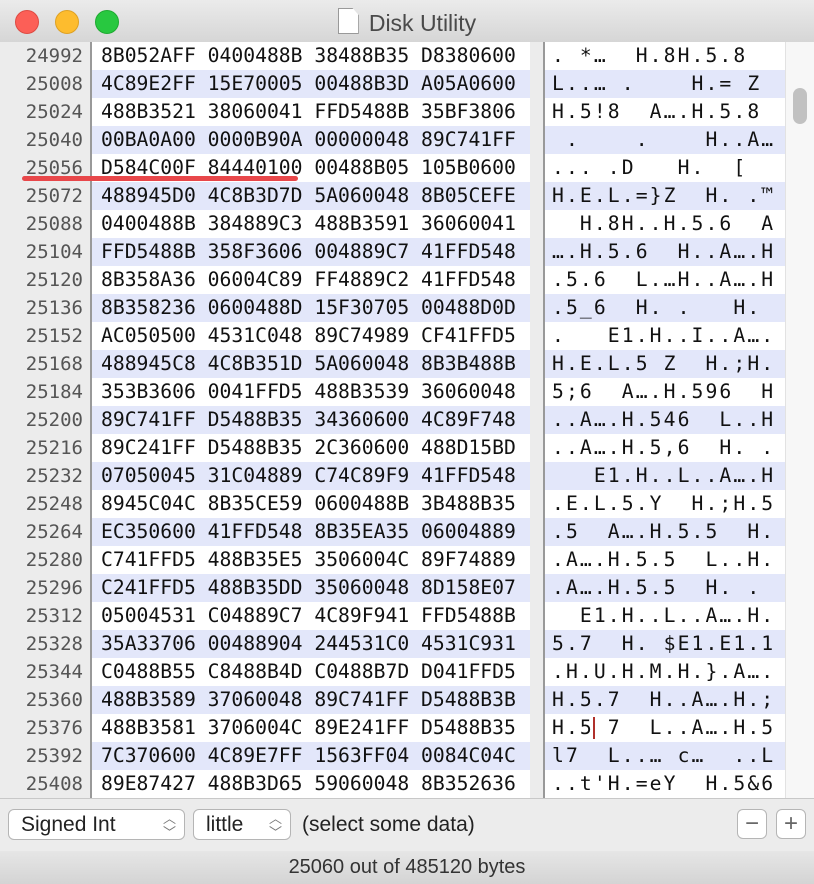 The height and width of the screenshot is (884, 814). I want to click on ascii-row: .E.L.5.Y H.;H.5, so click(664, 503).